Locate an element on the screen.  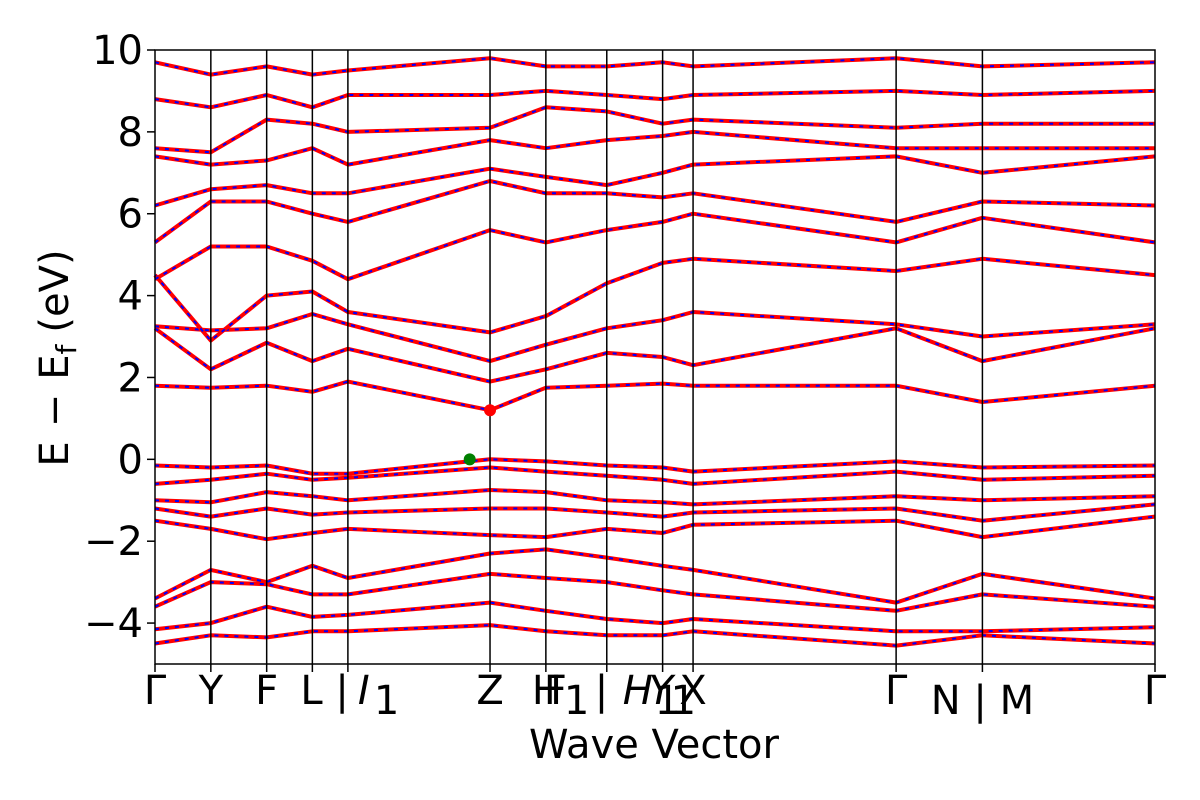
y-axis-title-ef-sub: f is located at coordinates (66, 348).